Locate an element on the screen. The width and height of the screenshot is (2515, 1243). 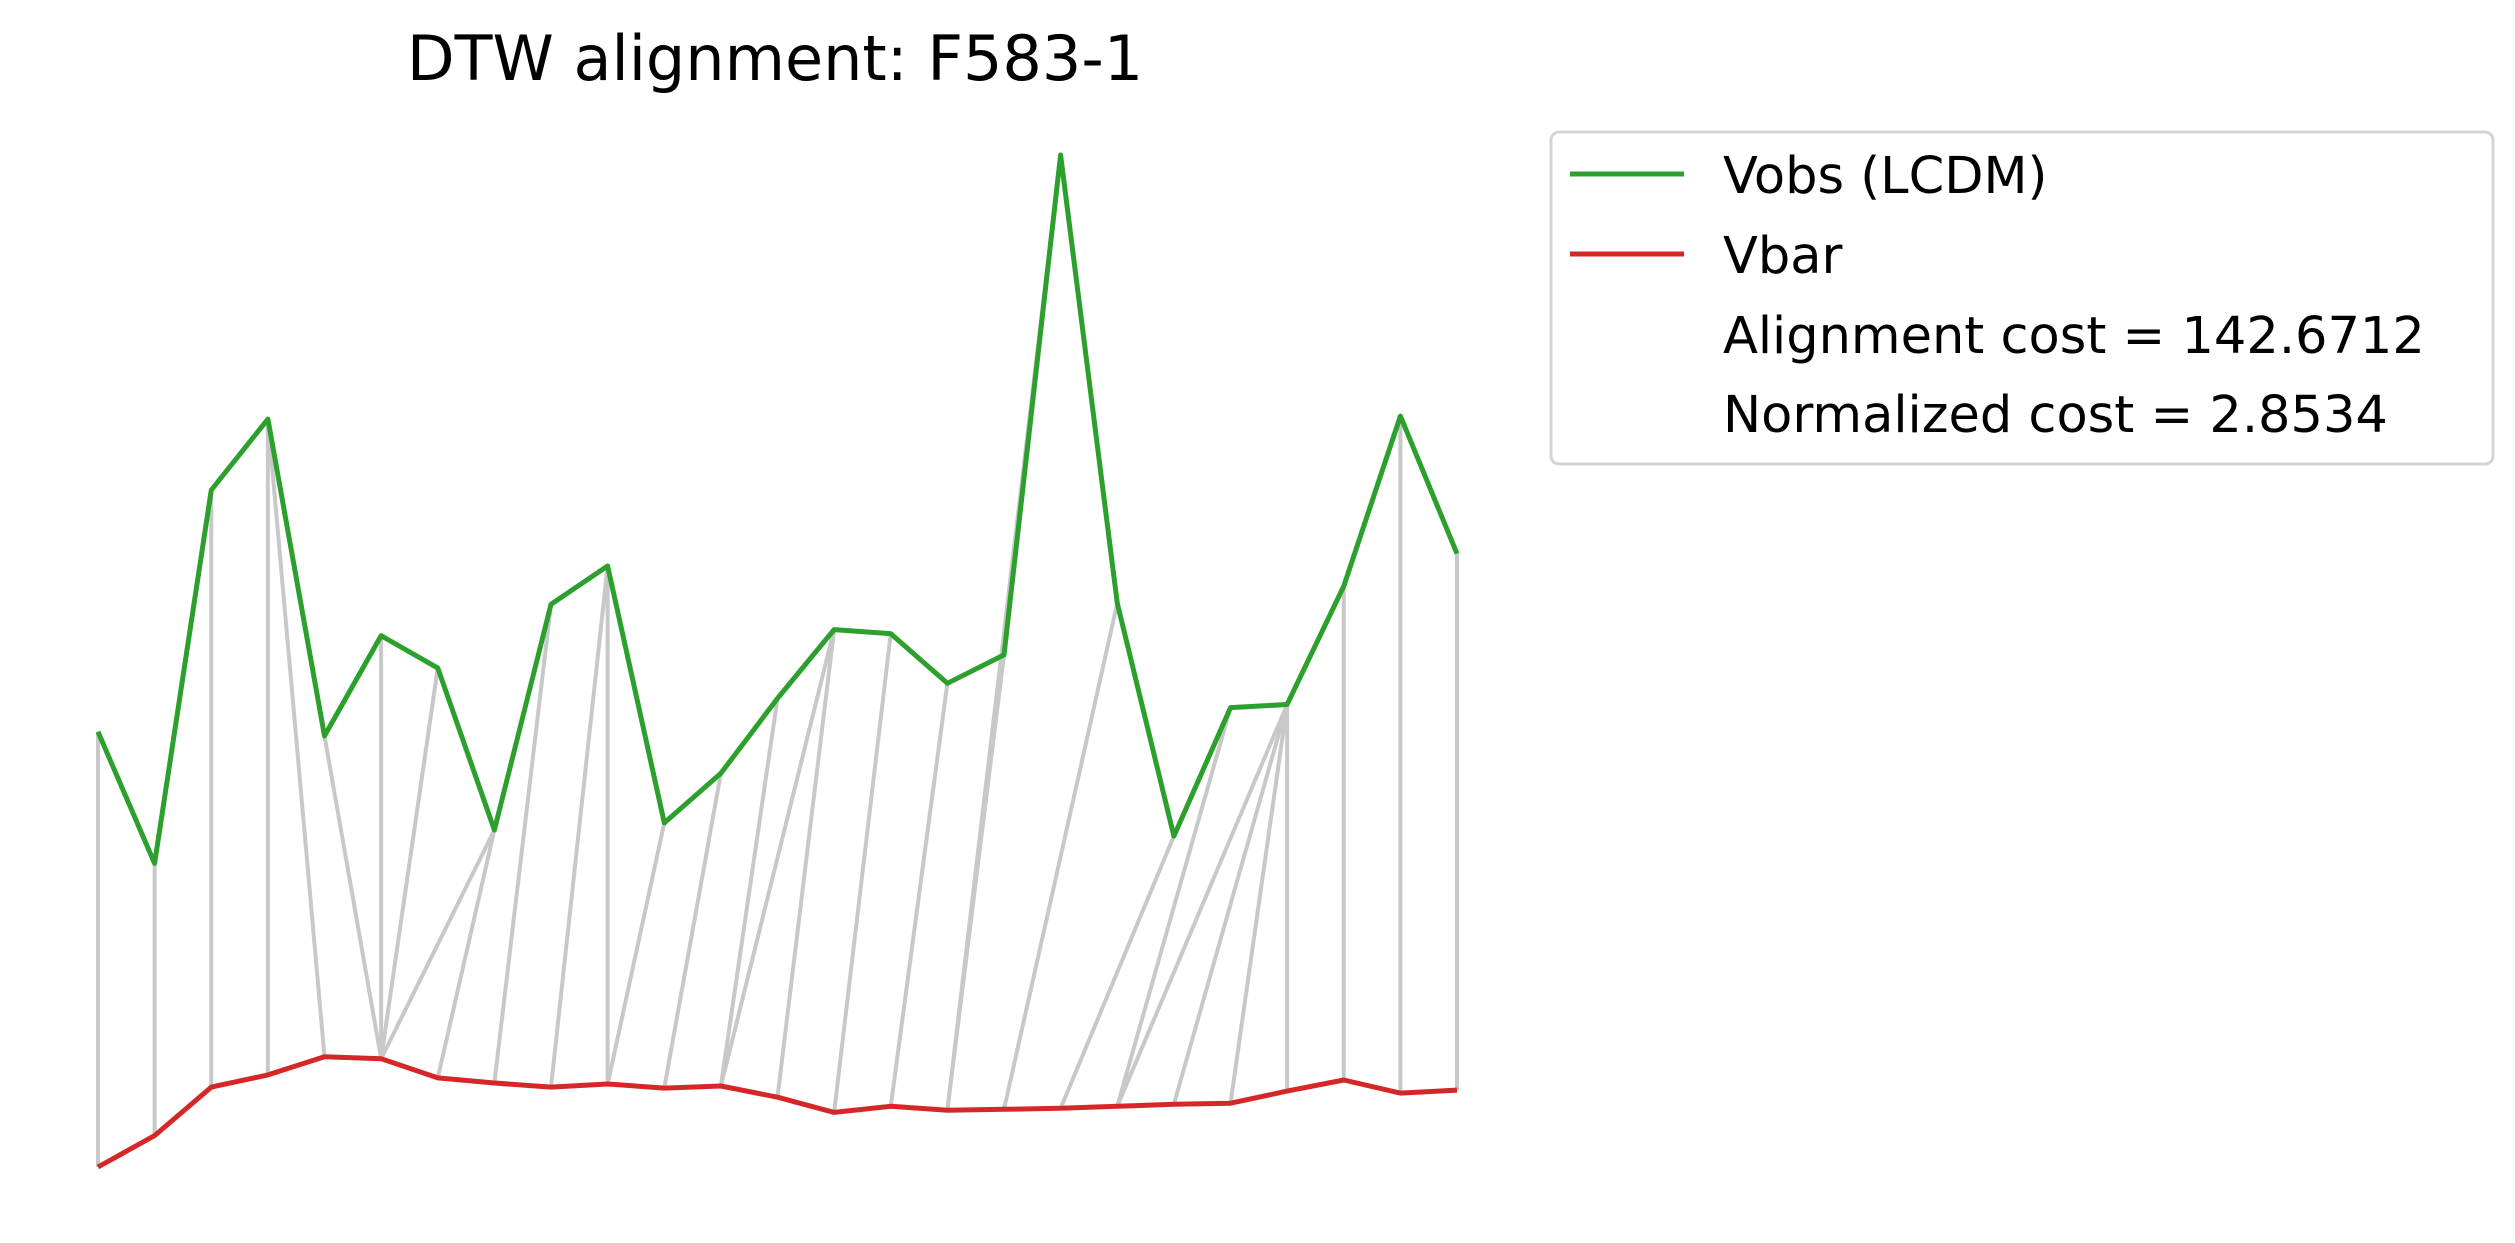
legend-frame is located at coordinates (2022, 298).